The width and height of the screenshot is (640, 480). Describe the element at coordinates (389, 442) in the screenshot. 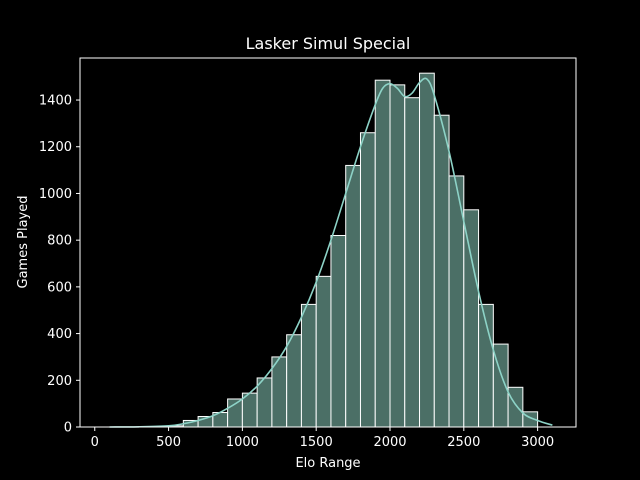

I see `x-tick-label: 2000` at that location.